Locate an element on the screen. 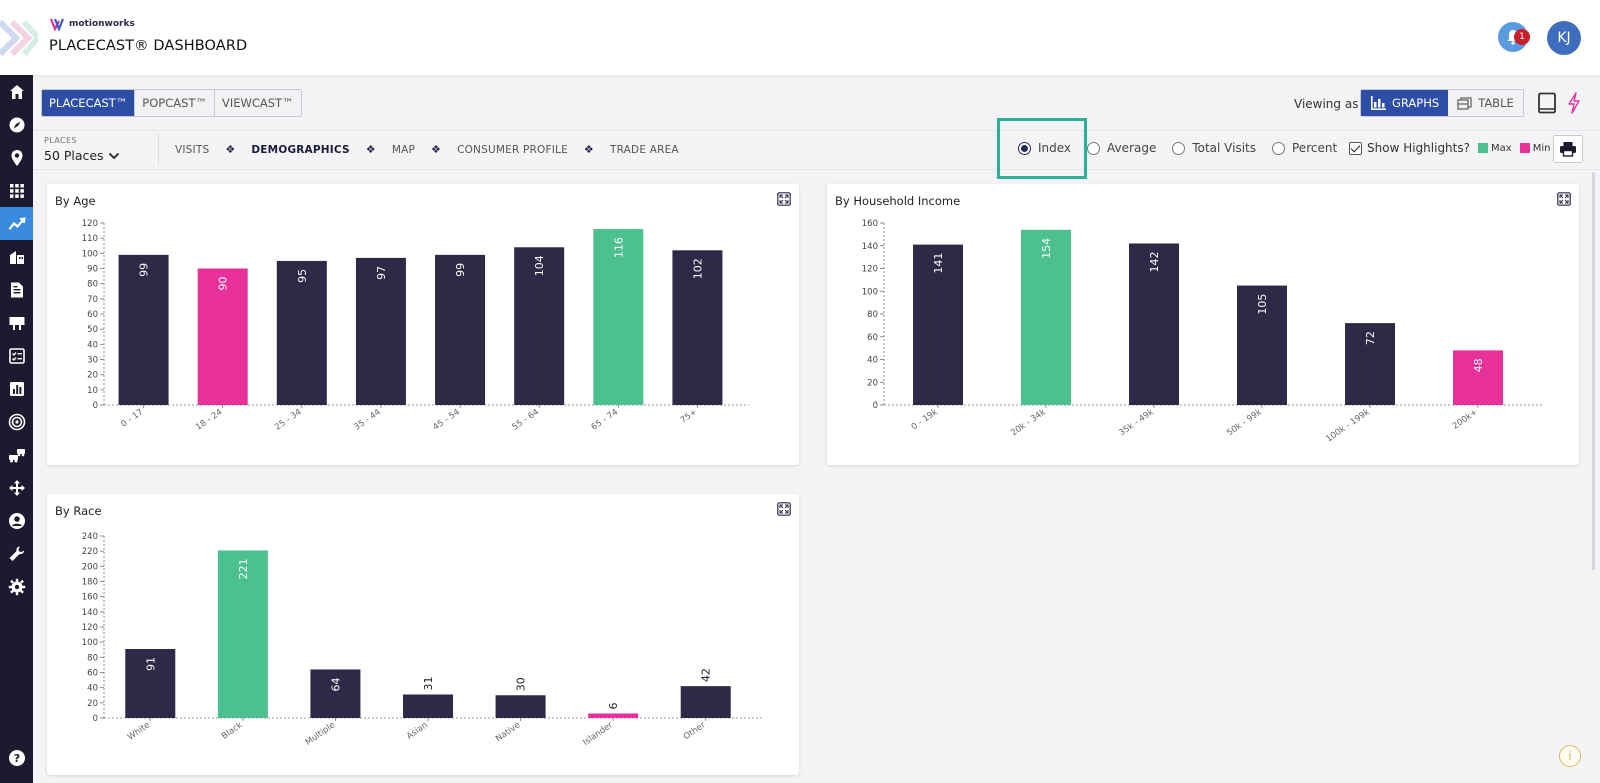 This screenshot has height=783, width=1600. section-visits: VISITS is located at coordinates (192, 149).